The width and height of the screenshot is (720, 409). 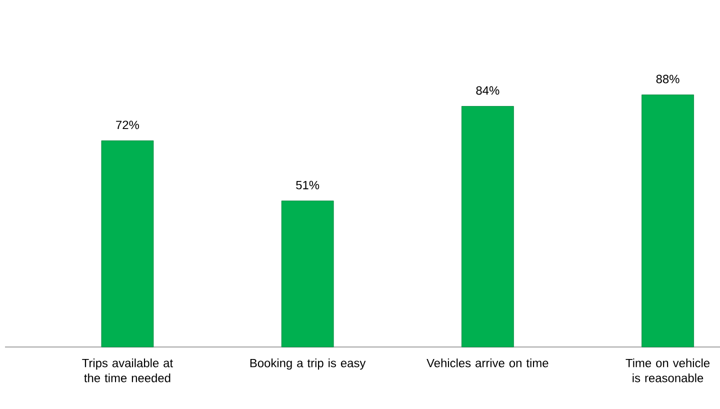 What do you see at coordinates (308, 185) in the screenshot?
I see `data-label: 51%` at bounding box center [308, 185].